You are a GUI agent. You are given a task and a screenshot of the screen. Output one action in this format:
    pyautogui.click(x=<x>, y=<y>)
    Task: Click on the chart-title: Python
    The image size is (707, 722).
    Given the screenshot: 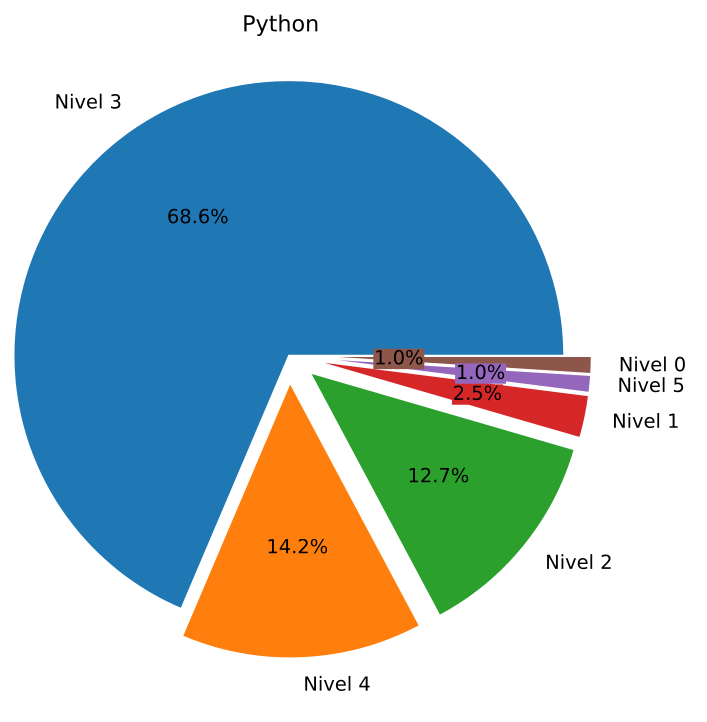 What is the action you would take?
    pyautogui.click(x=281, y=25)
    